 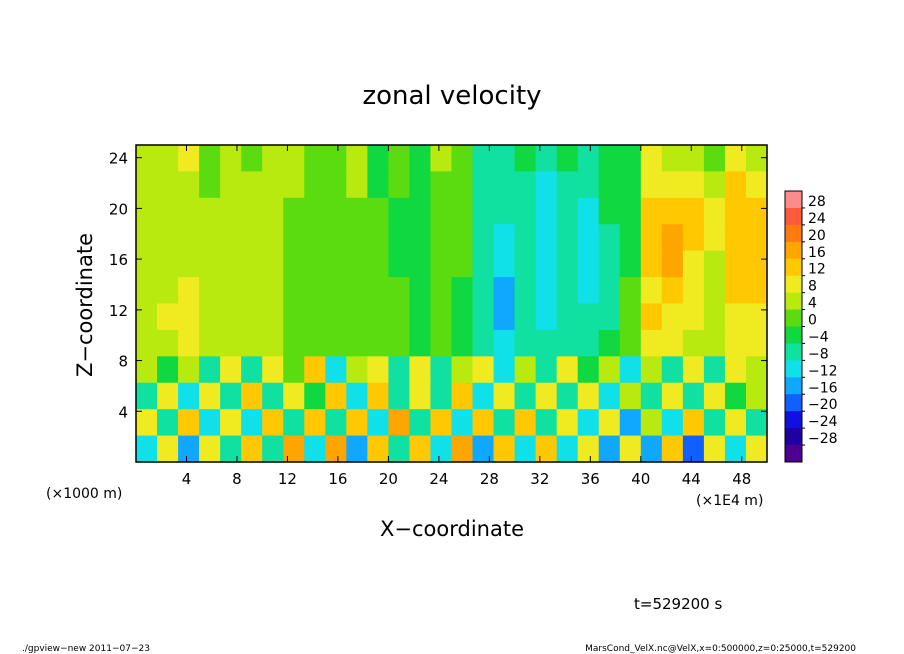 What do you see at coordinates (123, 362) in the screenshot?
I see `y-tick-label: 8` at bounding box center [123, 362].